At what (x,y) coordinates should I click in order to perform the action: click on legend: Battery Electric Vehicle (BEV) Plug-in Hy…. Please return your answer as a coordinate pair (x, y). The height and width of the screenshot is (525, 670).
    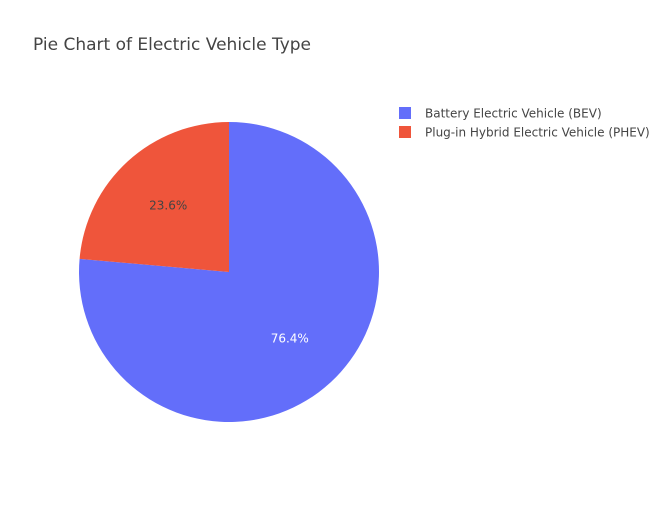
    Looking at the image, I should click on (524, 123).